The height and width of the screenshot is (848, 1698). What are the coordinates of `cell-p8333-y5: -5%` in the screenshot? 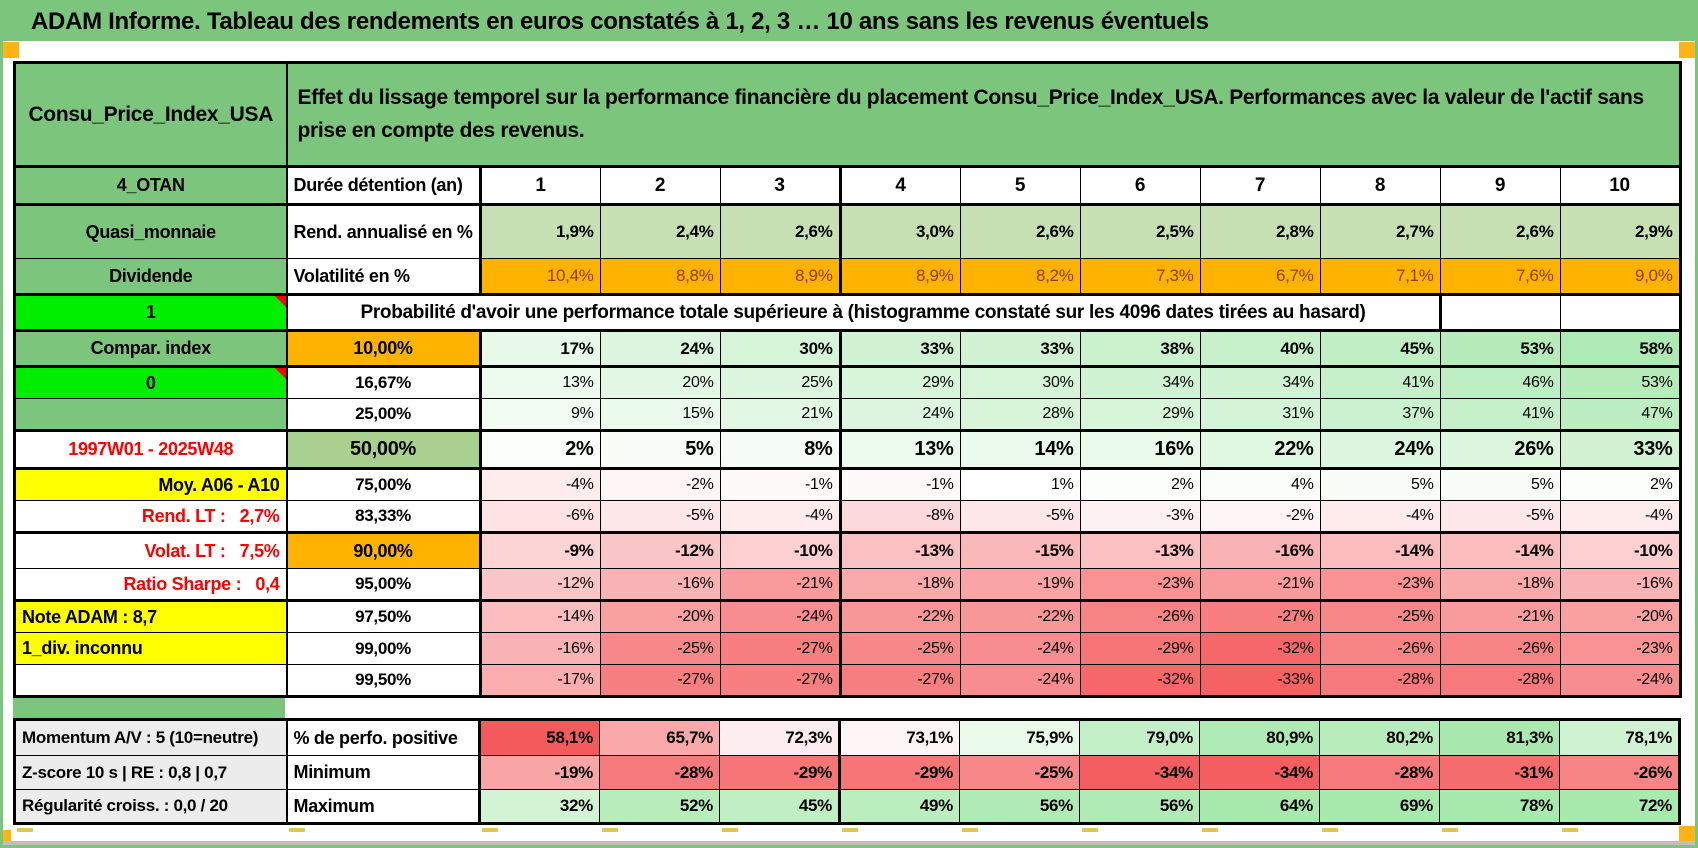 It's located at (1020, 517).